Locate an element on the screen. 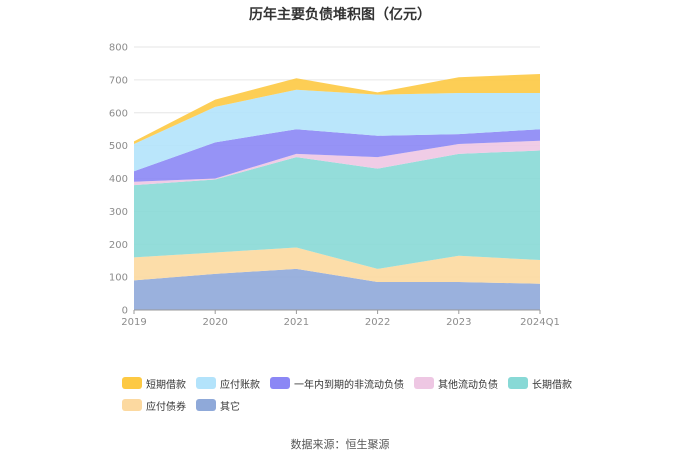 The width and height of the screenshot is (680, 460). chart-title: 历年主要负债堆积图（亿元） is located at coordinates (340, 15).